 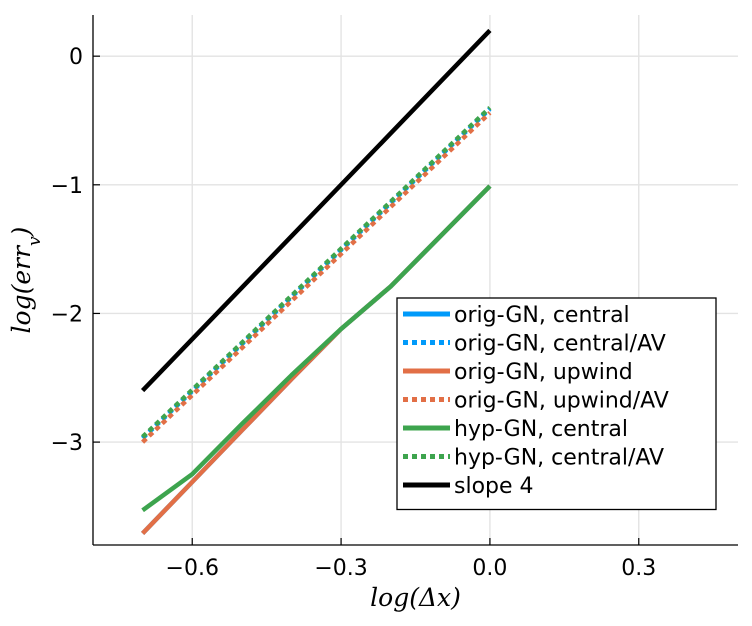 What do you see at coordinates (67, 314) in the screenshot?
I see `y-tick-label: −2` at bounding box center [67, 314].